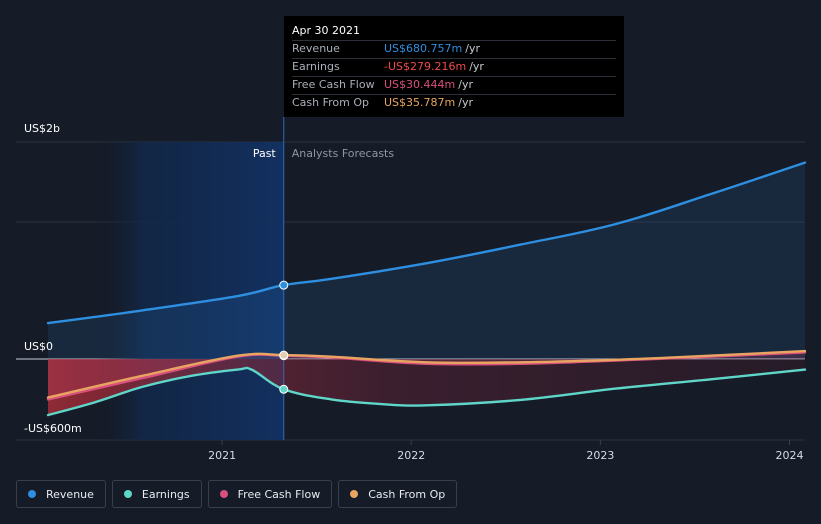 The height and width of the screenshot is (524, 821). Describe the element at coordinates (284, 389) in the screenshot. I see `earnings-marker` at that location.